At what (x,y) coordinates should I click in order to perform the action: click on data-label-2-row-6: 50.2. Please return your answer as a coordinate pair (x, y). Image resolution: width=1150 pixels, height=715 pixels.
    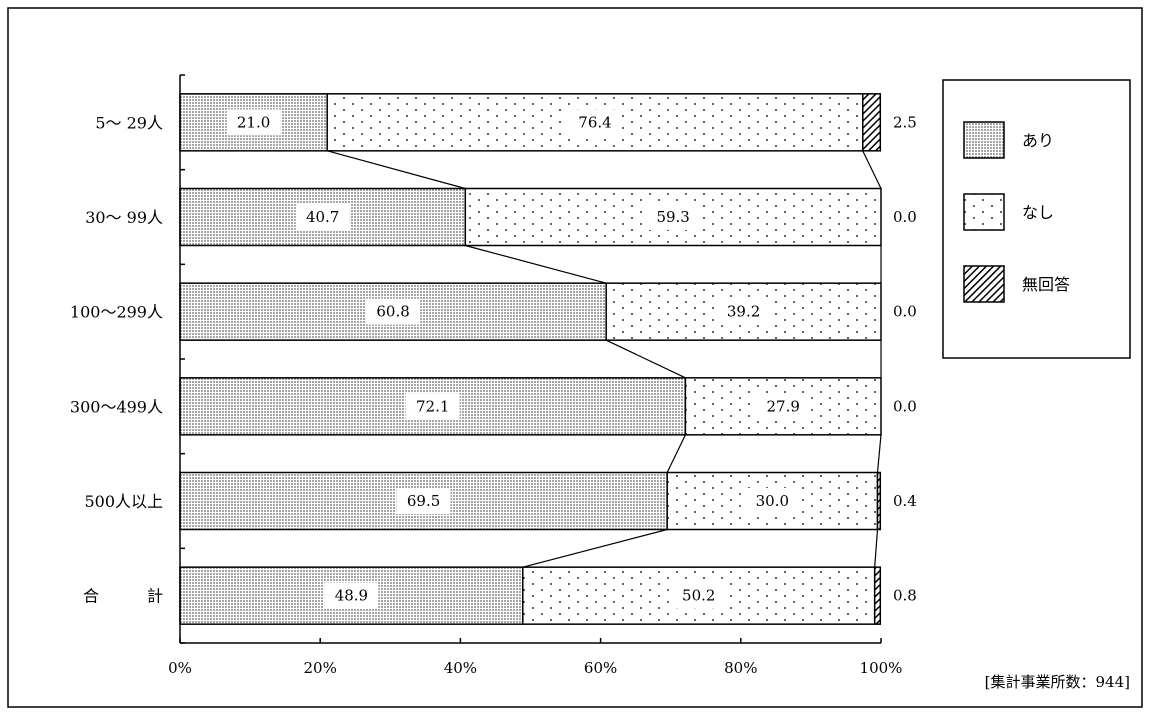
    Looking at the image, I should click on (698, 596).